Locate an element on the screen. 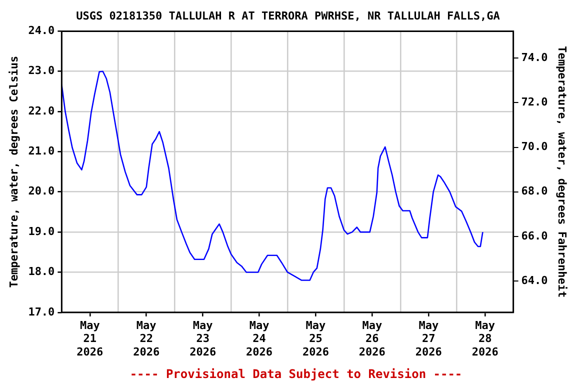 Image resolution: width=576 pixels, height=384 pixels. y-tick-label: 21.0 is located at coordinates (41, 151).